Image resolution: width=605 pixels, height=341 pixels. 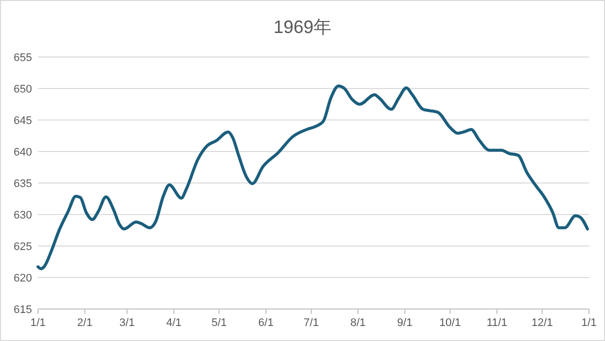 What do you see at coordinates (450, 323) in the screenshot?
I see `x-tick-label: 10/1` at bounding box center [450, 323].